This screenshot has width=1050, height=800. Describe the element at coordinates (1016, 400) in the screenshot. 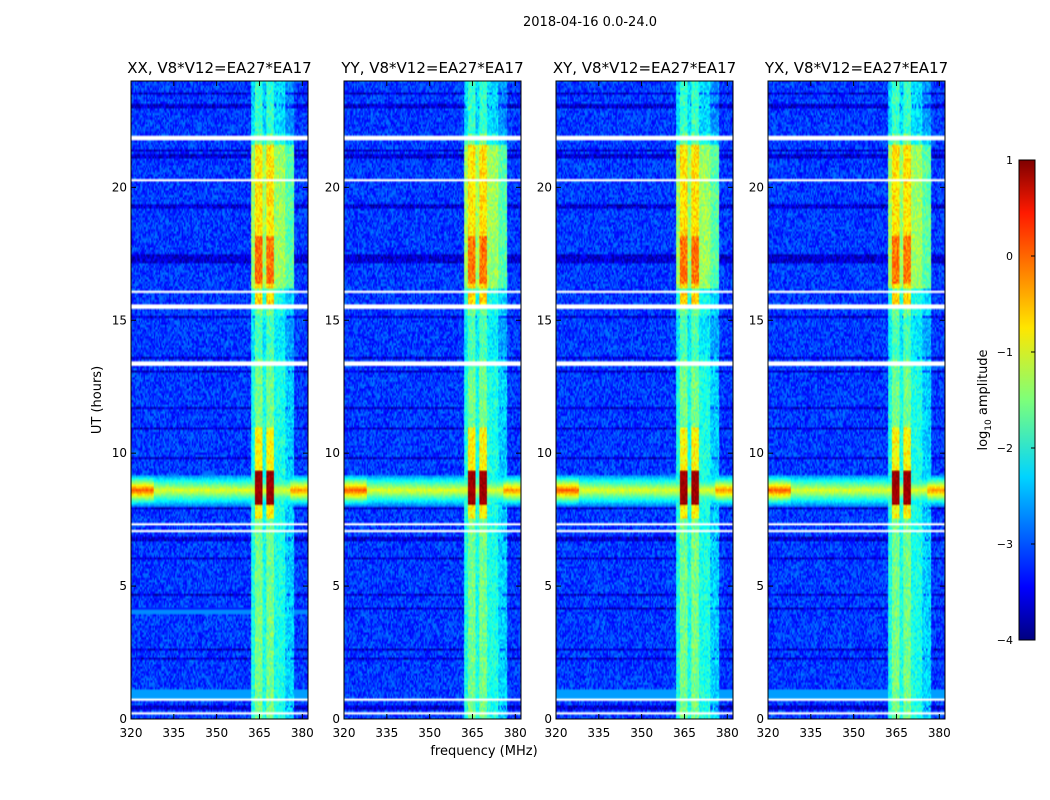

I see `colorbar-ticks: 1 0 −1 −2 −3 −4` at that location.